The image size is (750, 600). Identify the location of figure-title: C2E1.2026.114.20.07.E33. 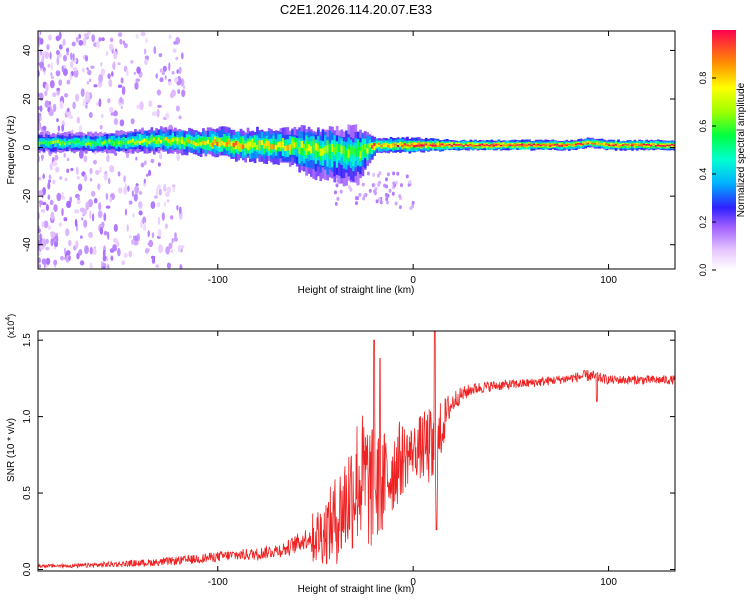
(356, 9).